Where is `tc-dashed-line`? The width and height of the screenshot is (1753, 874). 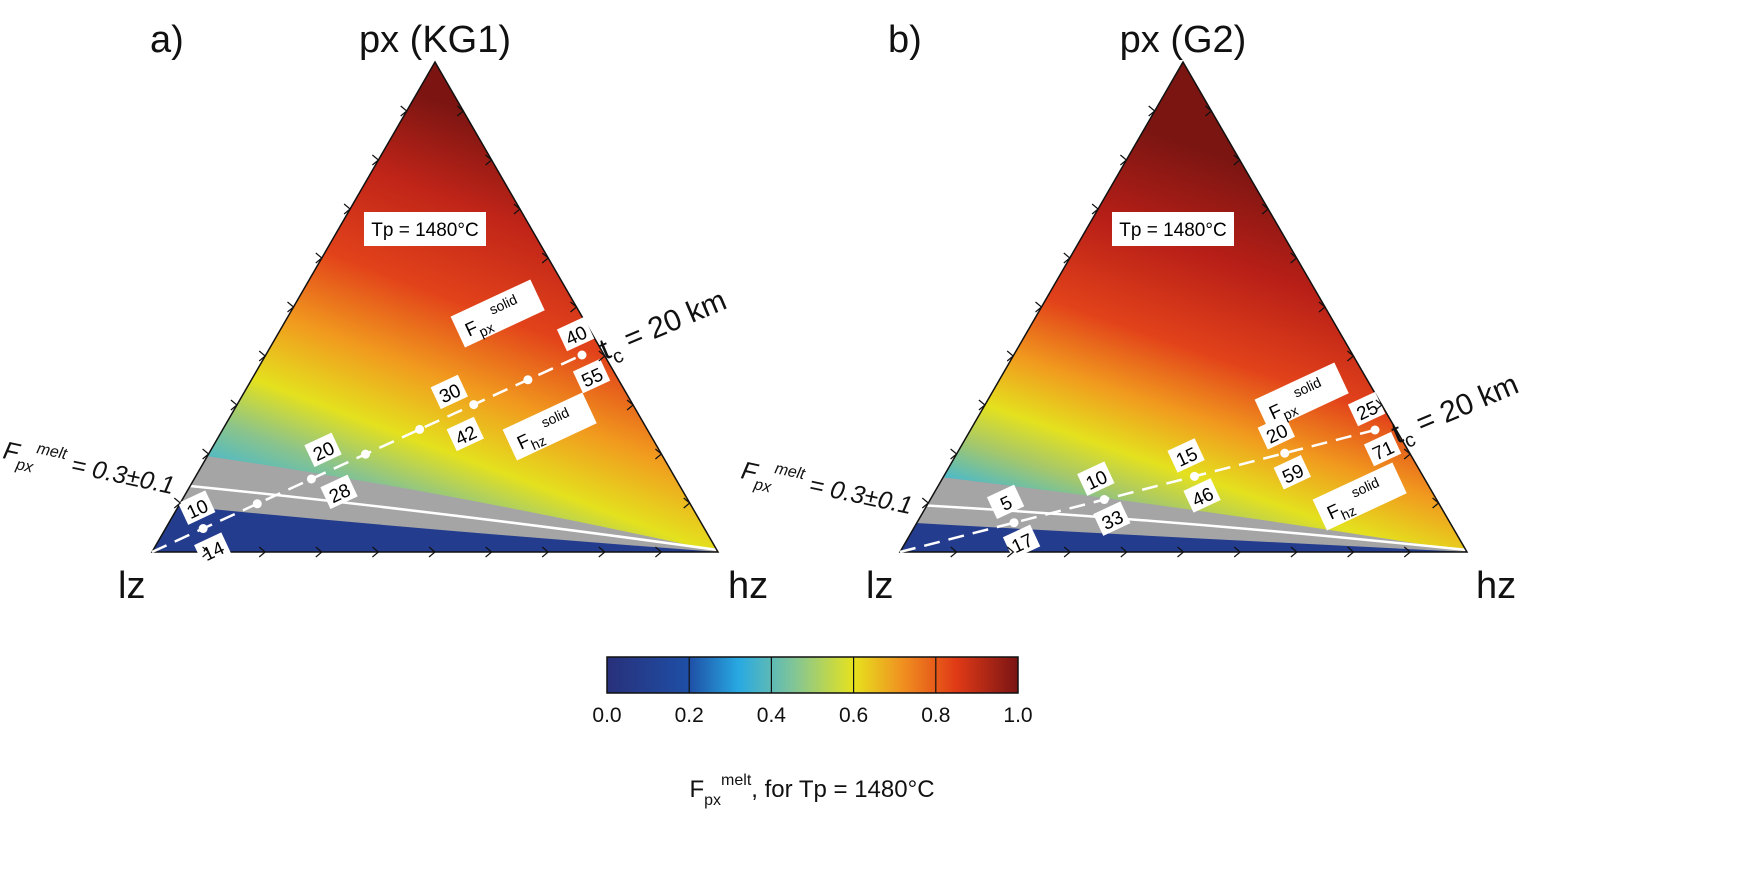
tc-dashed-line is located at coordinates (1137, 491).